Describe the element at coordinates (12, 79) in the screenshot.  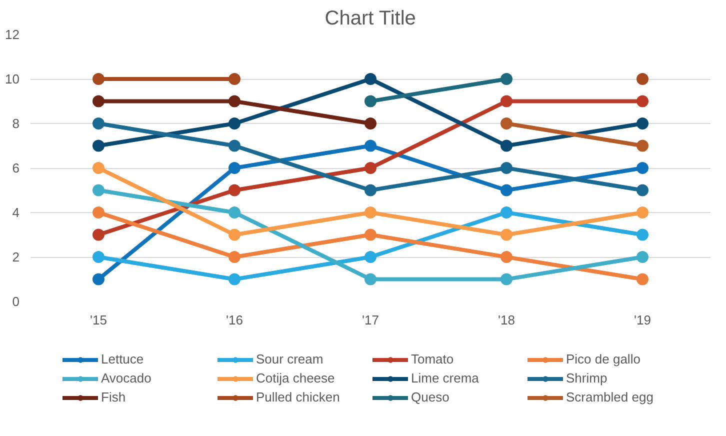
I see `y-tick-label: 10` at that location.